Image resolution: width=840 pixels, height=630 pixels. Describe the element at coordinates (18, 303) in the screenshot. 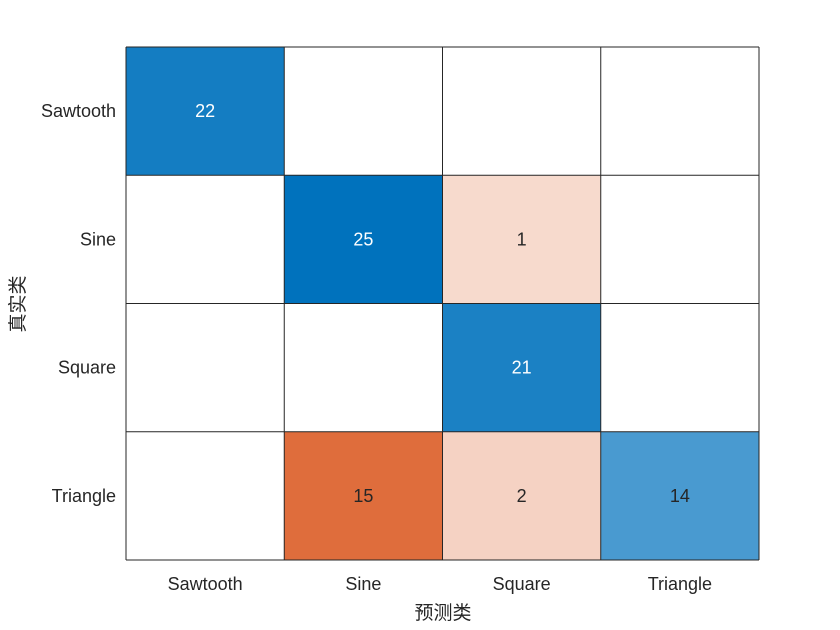

I see `y-axis-label: 真实类` at that location.